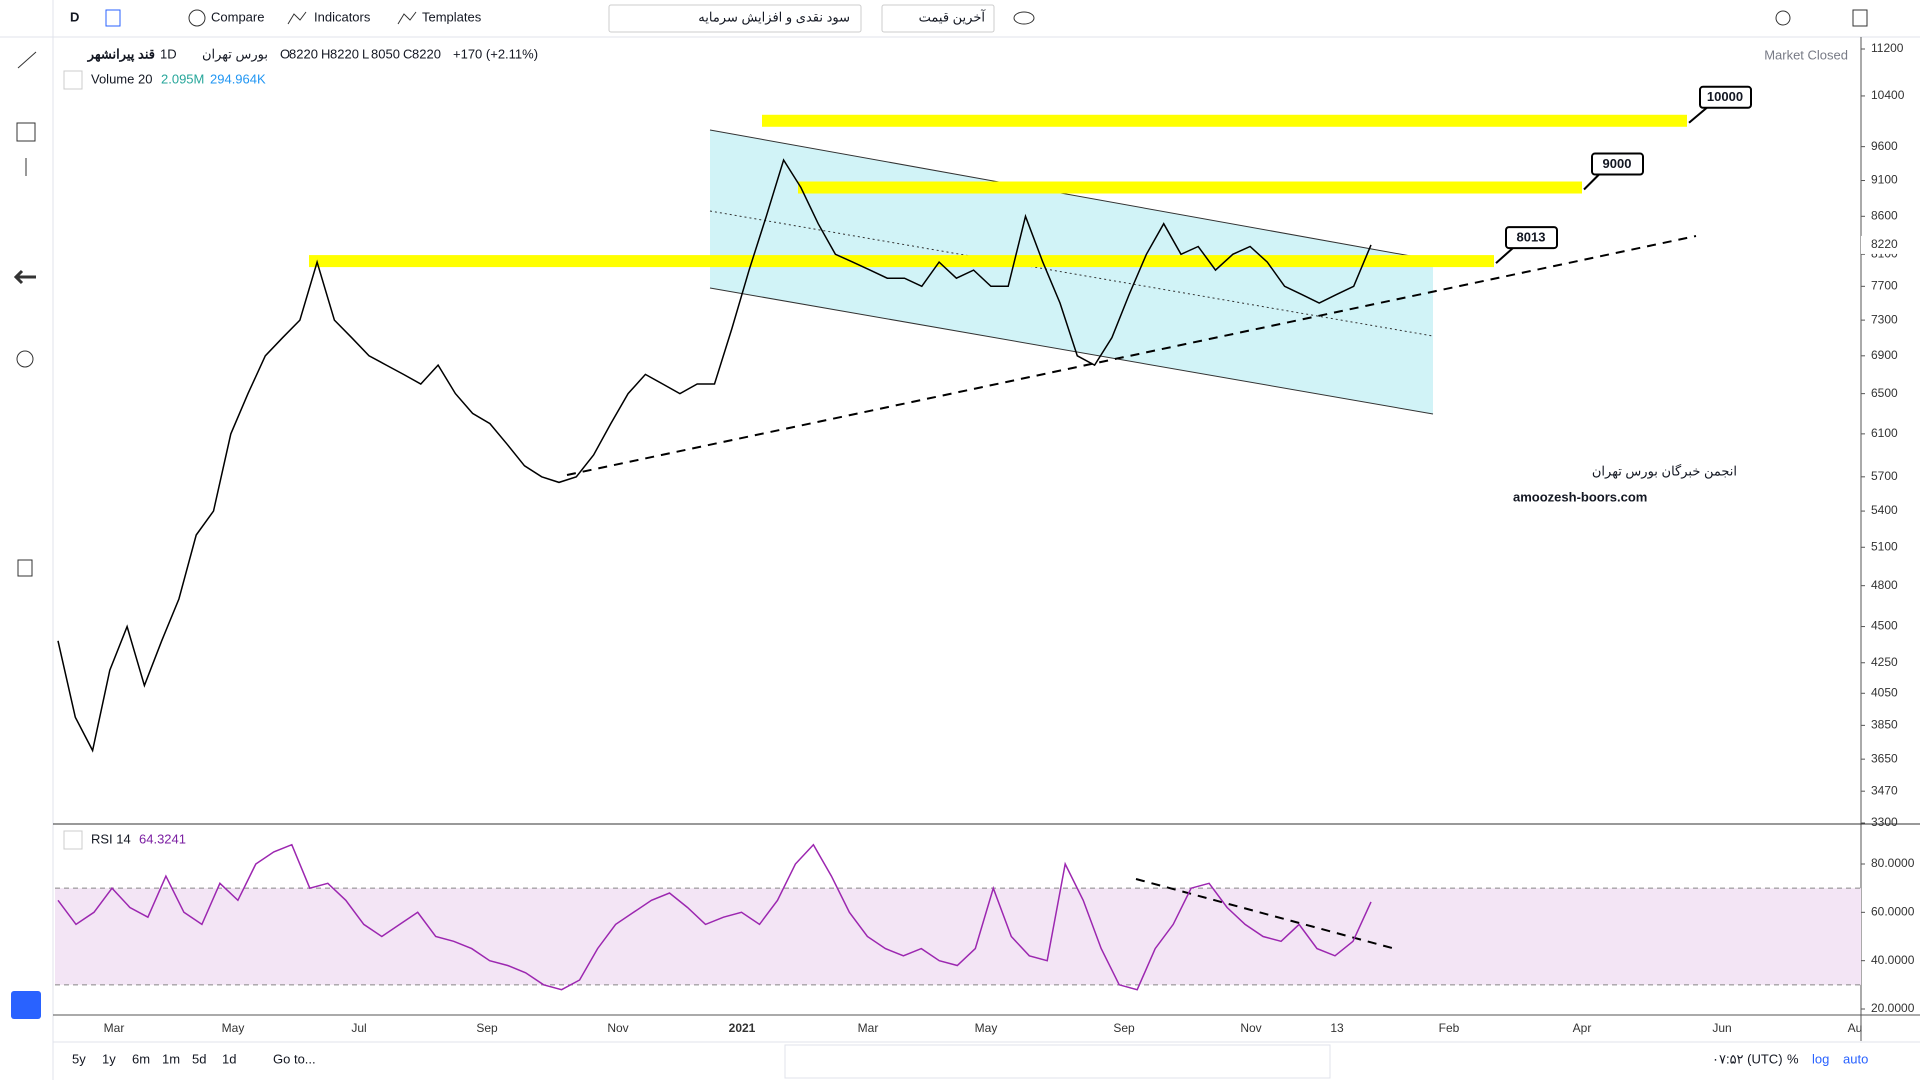 The image size is (1920, 1080). What do you see at coordinates (141, 1058) in the screenshot?
I see `range-button: 6m` at bounding box center [141, 1058].